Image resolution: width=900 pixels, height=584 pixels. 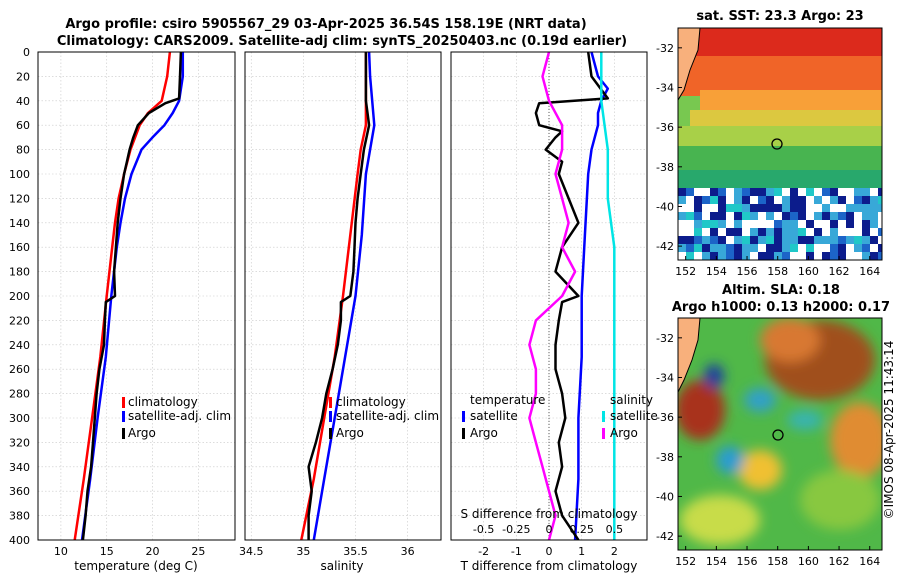 I want to click on x-tick-label: 34.5, so click(x=251, y=551).